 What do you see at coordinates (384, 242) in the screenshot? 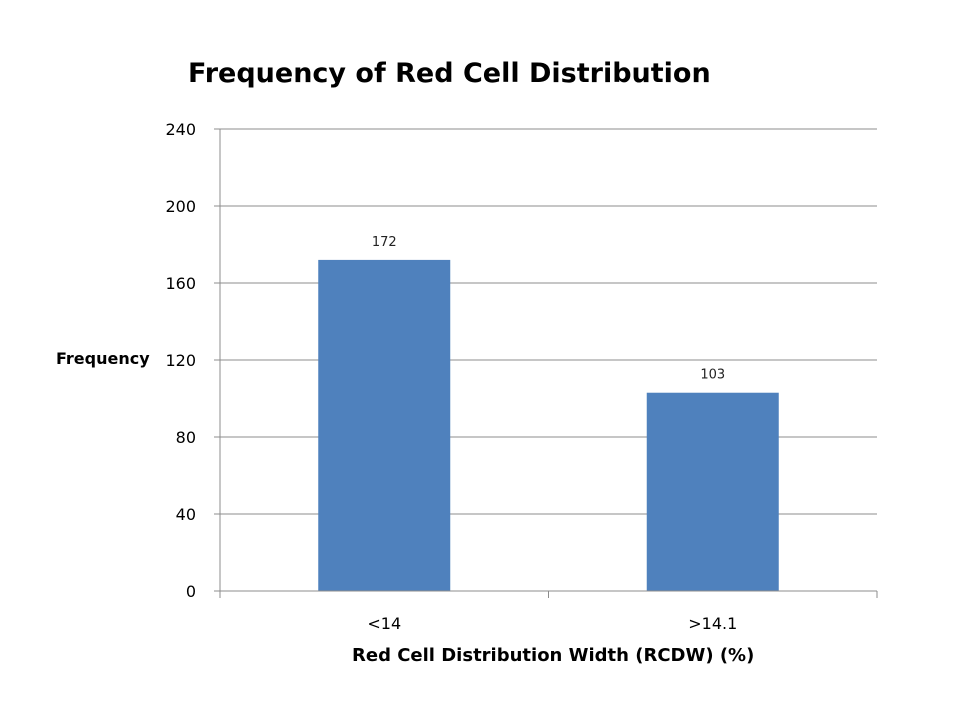
I see `data-label: 172` at bounding box center [384, 242].